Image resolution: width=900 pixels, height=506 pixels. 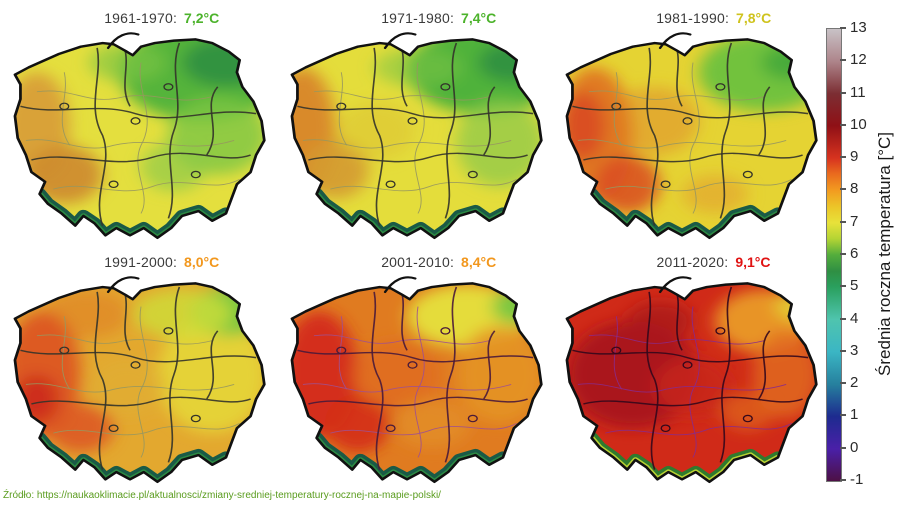 I want to click on map-period-label: 1991-2000:, so click(x=141, y=262).